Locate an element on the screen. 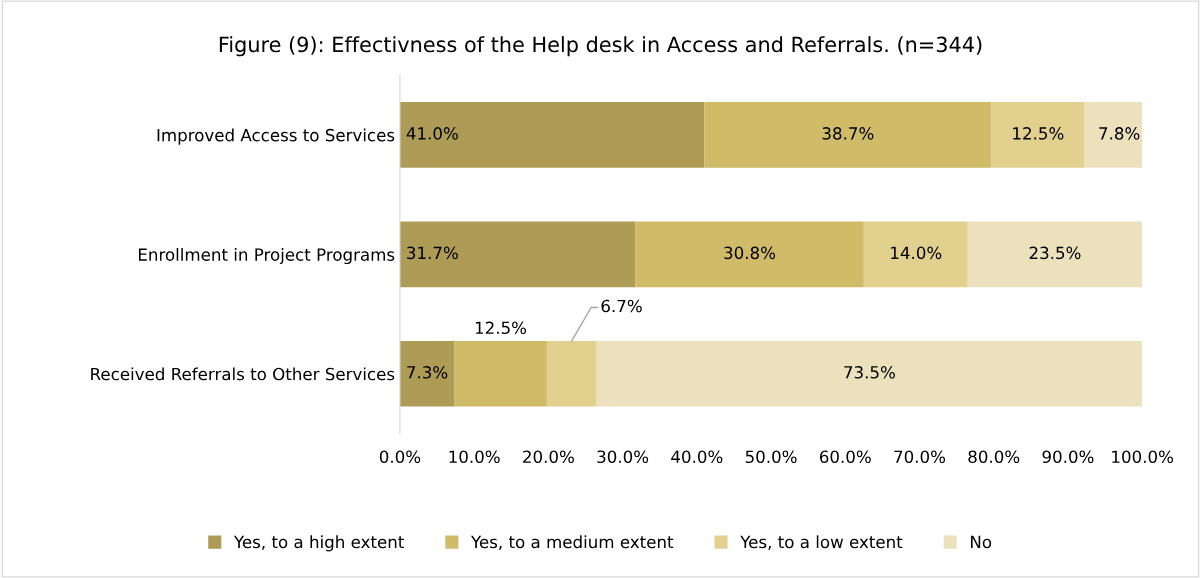 Image resolution: width=1201 pixels, height=578 pixels. data-label: 14.0% is located at coordinates (916, 253).